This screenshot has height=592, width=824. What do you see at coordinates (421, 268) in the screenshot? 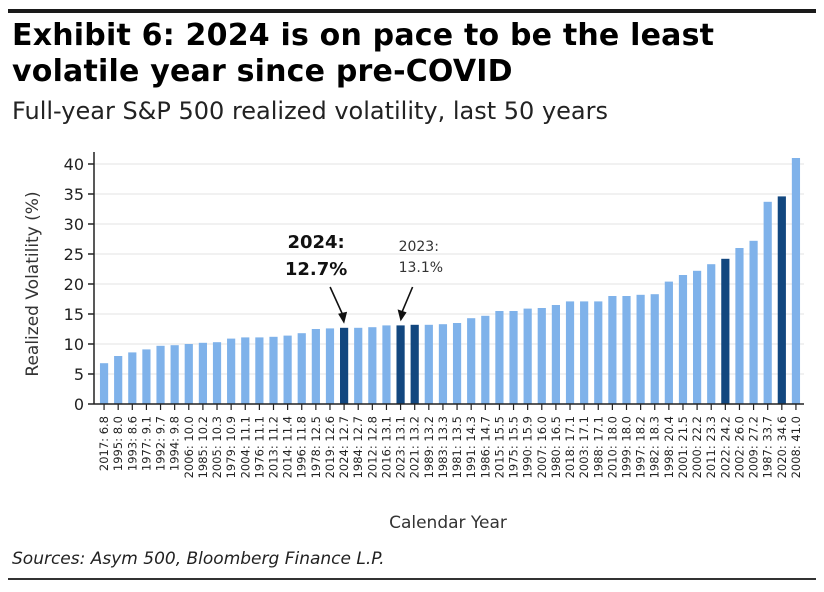
I see `annotation-2023-value: 13.1%` at bounding box center [421, 268].